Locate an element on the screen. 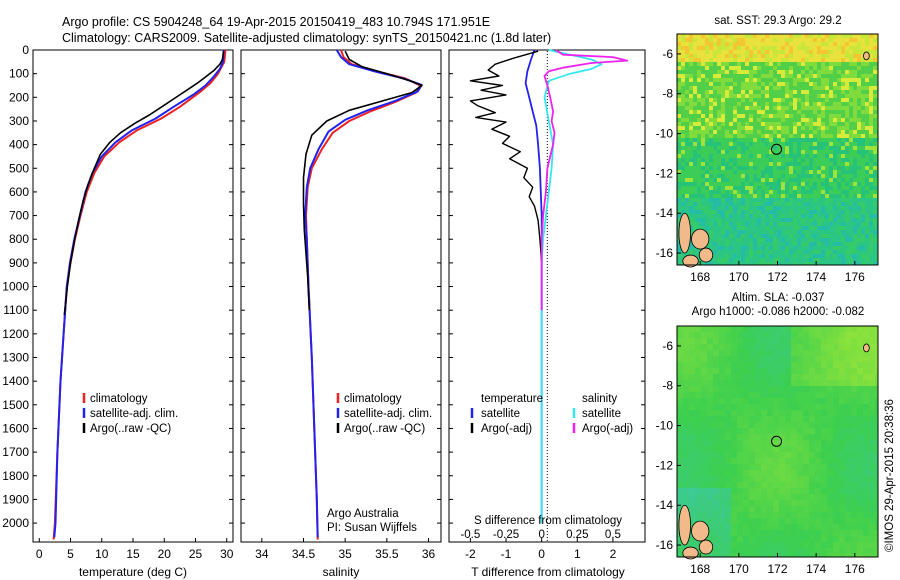 The image size is (900, 580). lat-tick-label: -16 is located at coordinates (665, 253).